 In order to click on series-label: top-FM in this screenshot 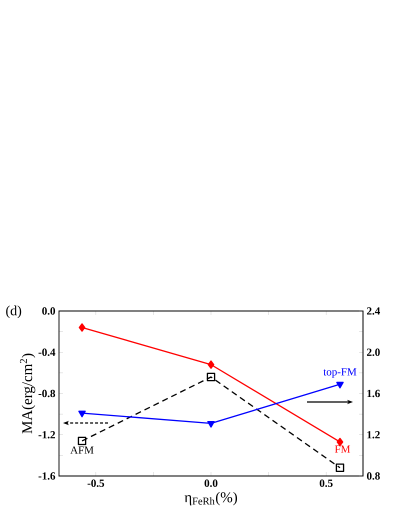, I will do `click(339, 373)`.